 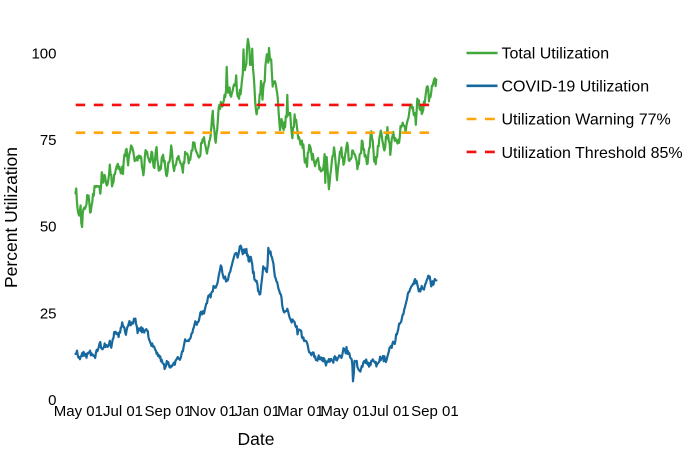 What do you see at coordinates (48, 227) in the screenshot?
I see `svg-text: 50` at bounding box center [48, 227].